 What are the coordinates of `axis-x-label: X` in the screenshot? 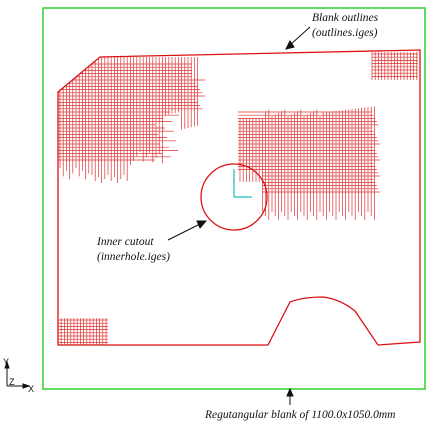 It's located at (31, 389).